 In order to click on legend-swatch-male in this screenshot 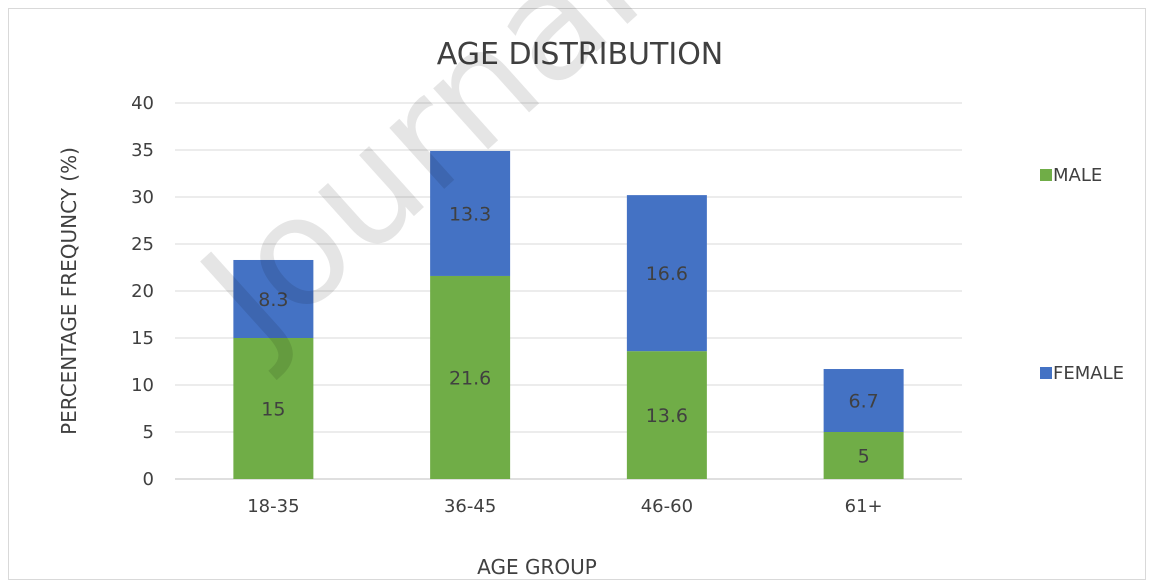, I will do `click(1046, 175)`.